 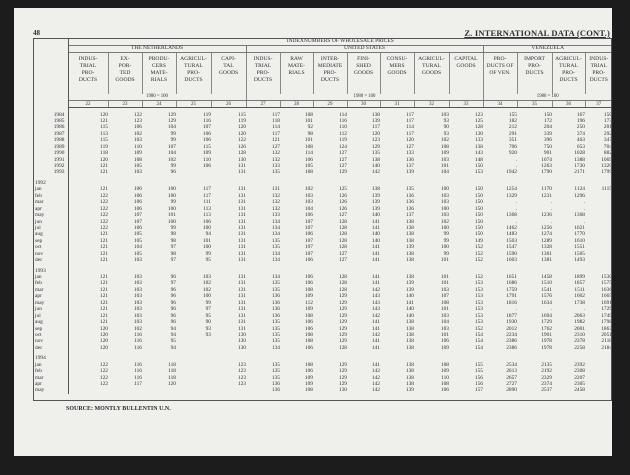 What do you see at coordinates (137, 189) in the screenshot?
I see `cell-col-23: 106` at bounding box center [137, 189].